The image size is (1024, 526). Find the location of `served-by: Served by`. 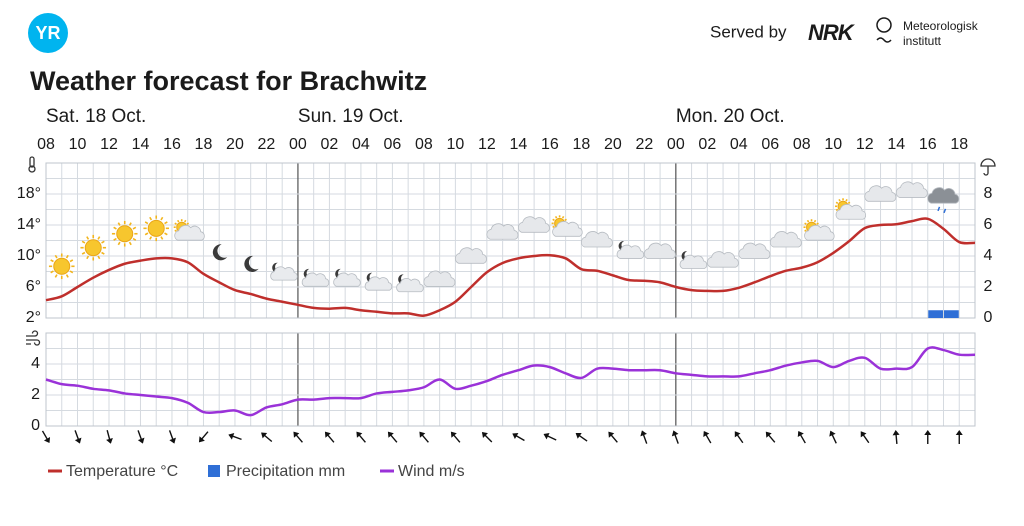

served-by: Served by is located at coordinates (748, 31).